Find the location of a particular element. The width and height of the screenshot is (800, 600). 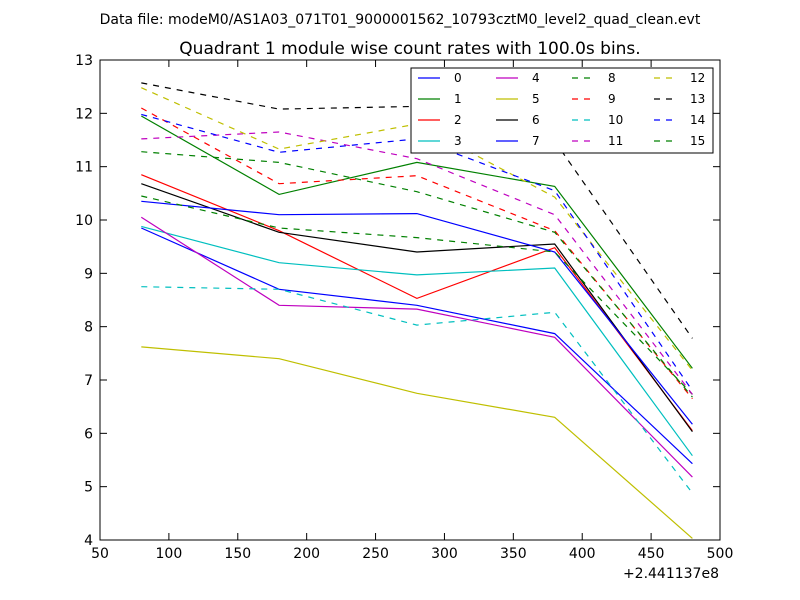

x-tick-label-200: 200 is located at coordinates (306, 554).